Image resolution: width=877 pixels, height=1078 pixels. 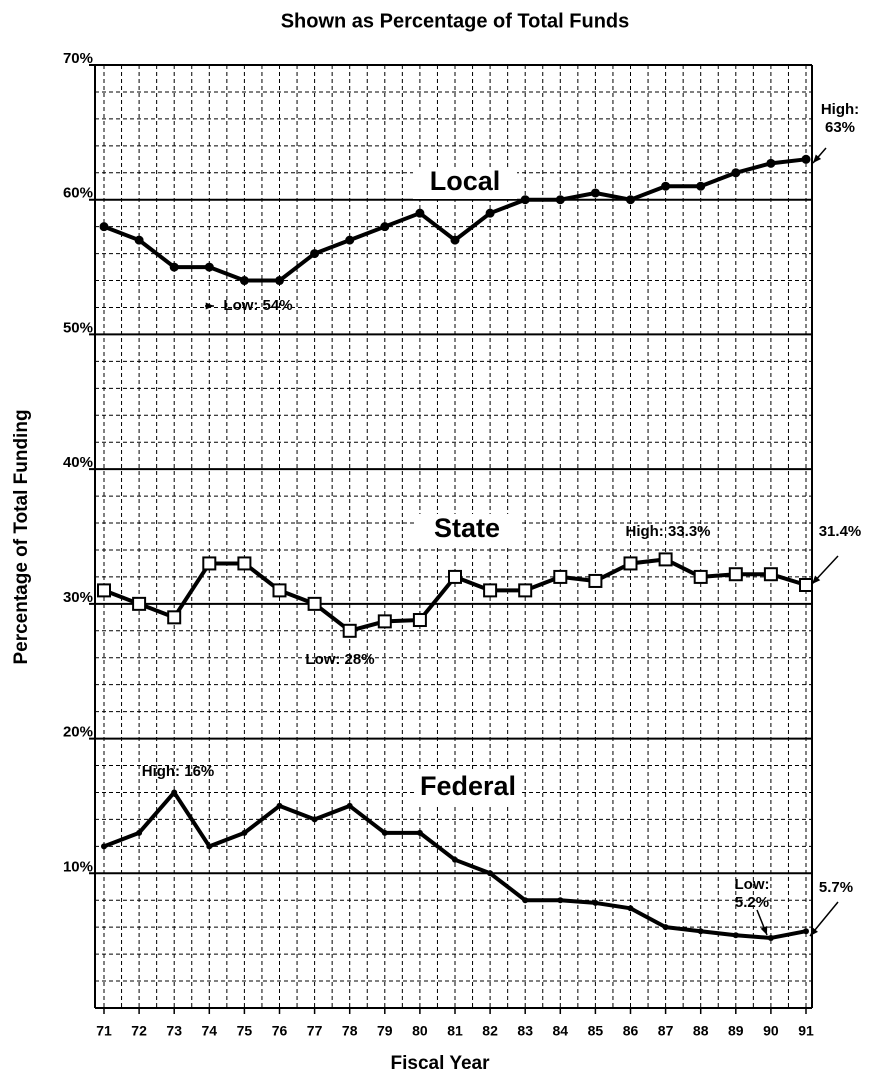 What do you see at coordinates (840, 118) in the screenshot?
I see `annotation: High: 63%` at bounding box center [840, 118].